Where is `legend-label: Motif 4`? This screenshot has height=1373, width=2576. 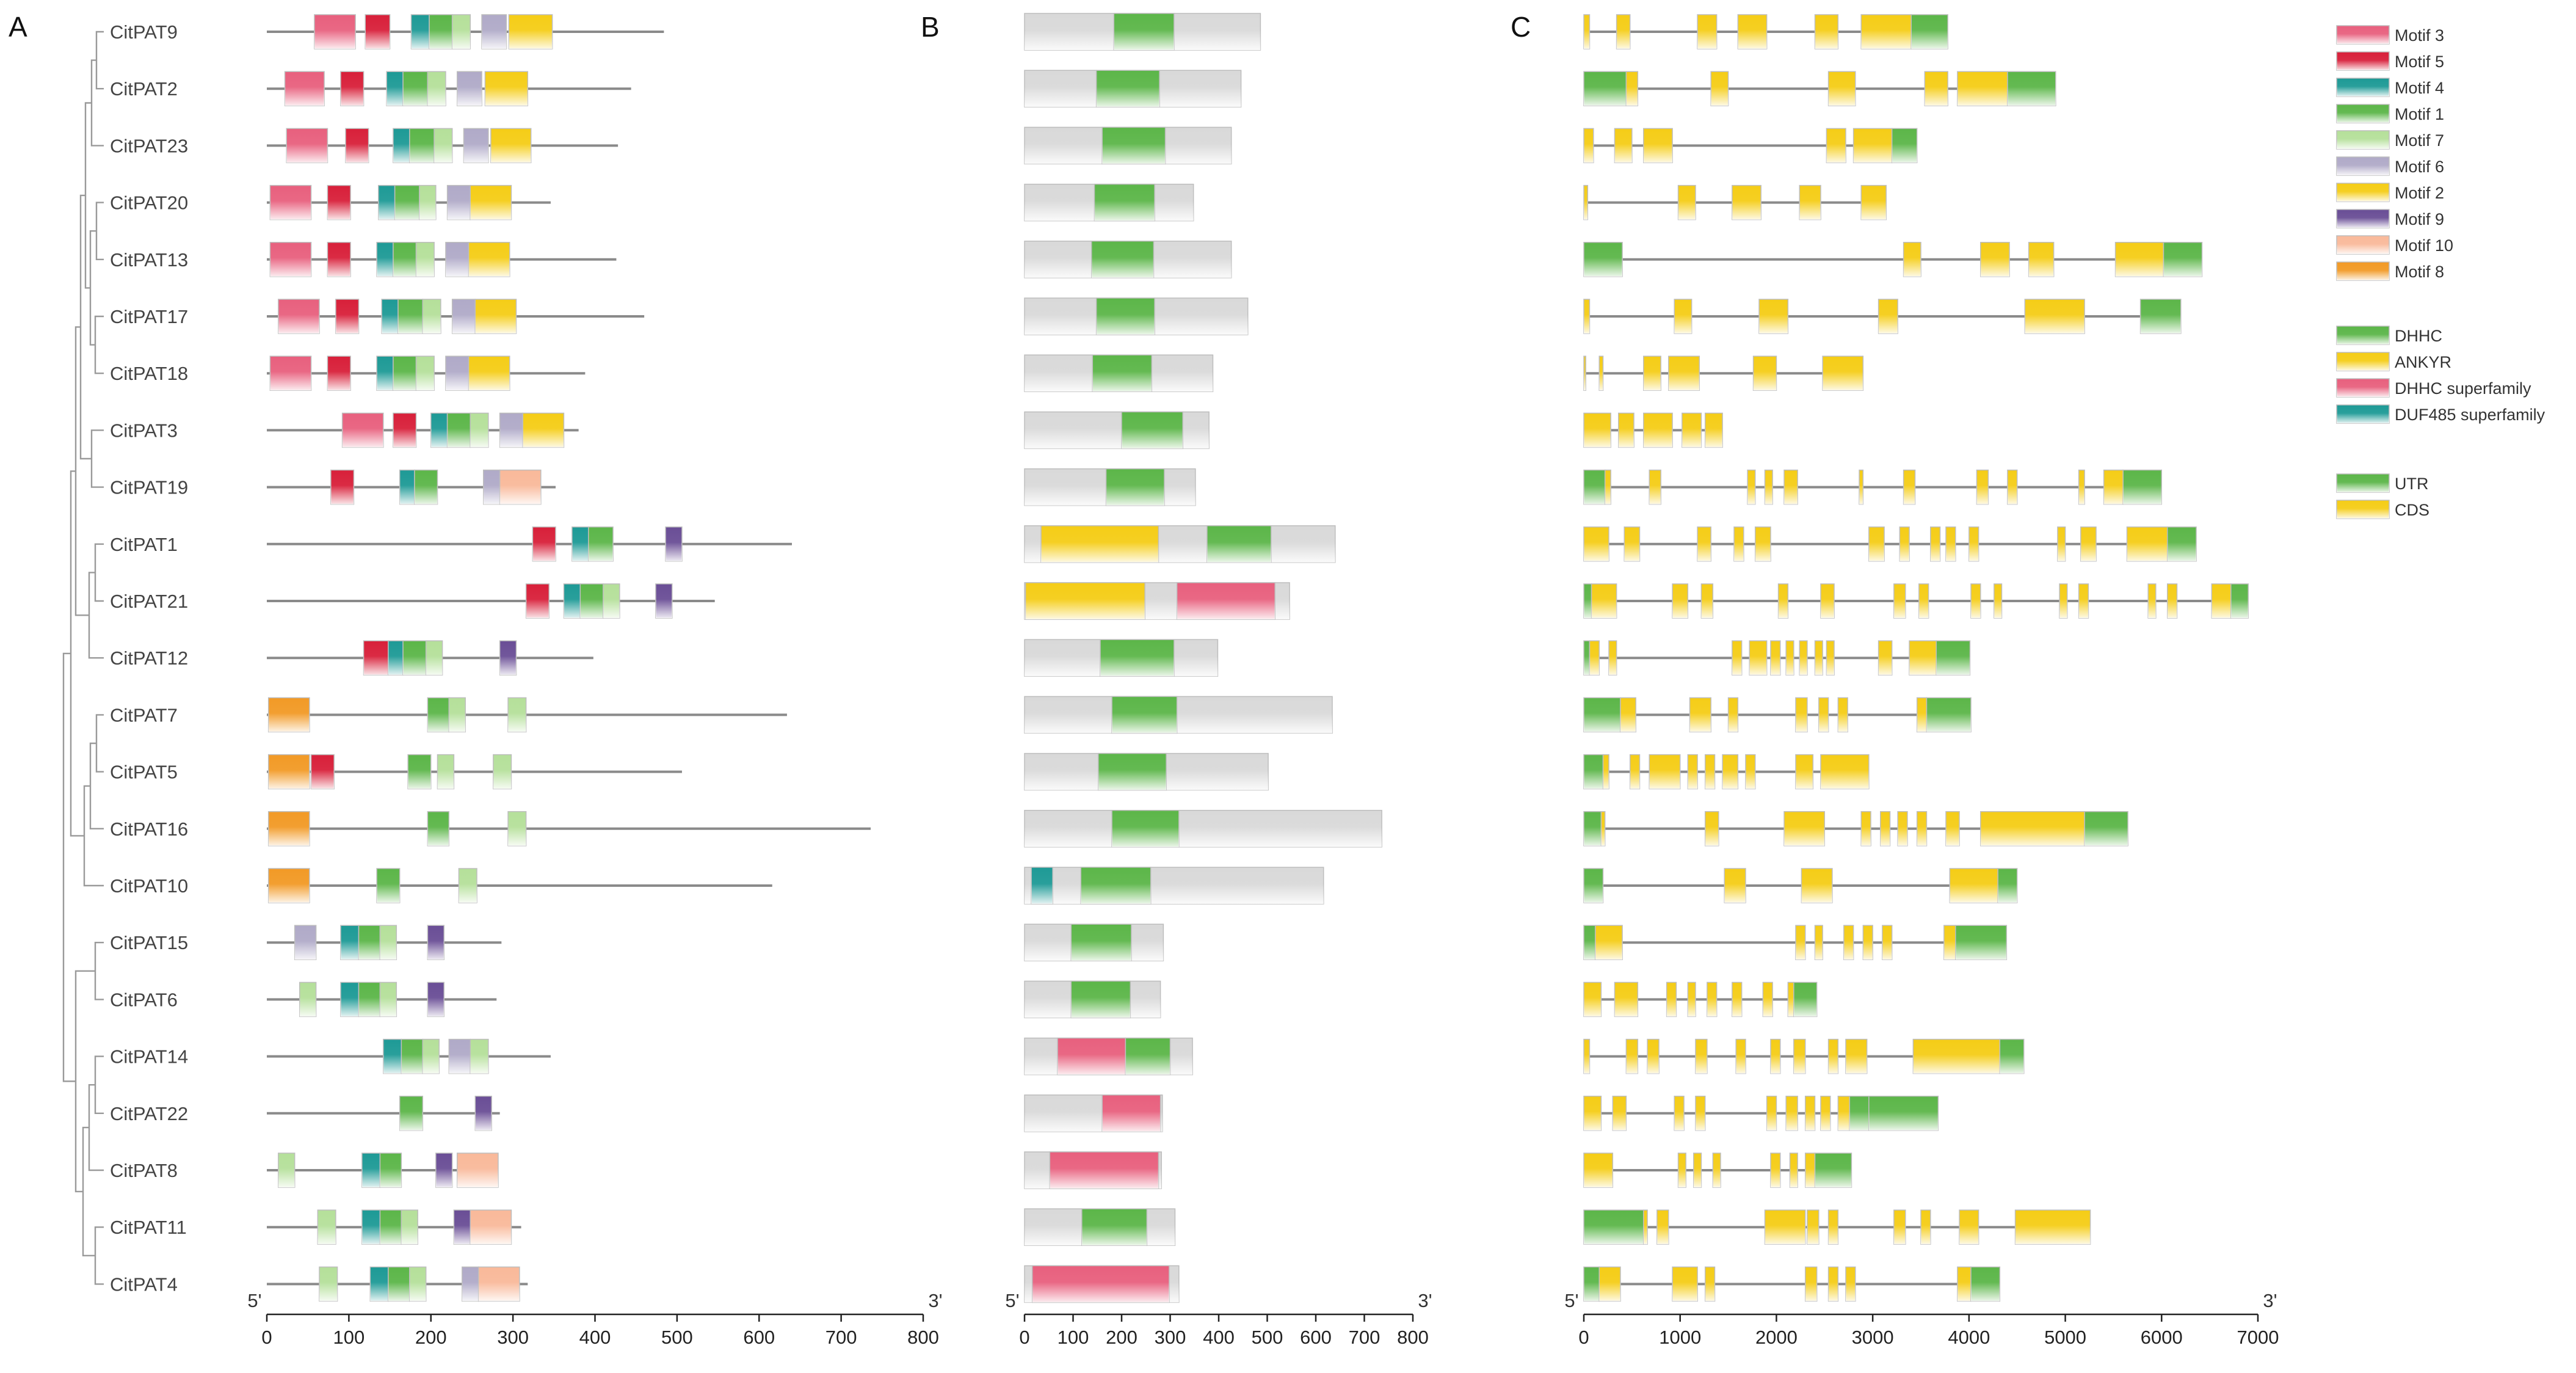 legend-label: Motif 4 is located at coordinates (2419, 88).